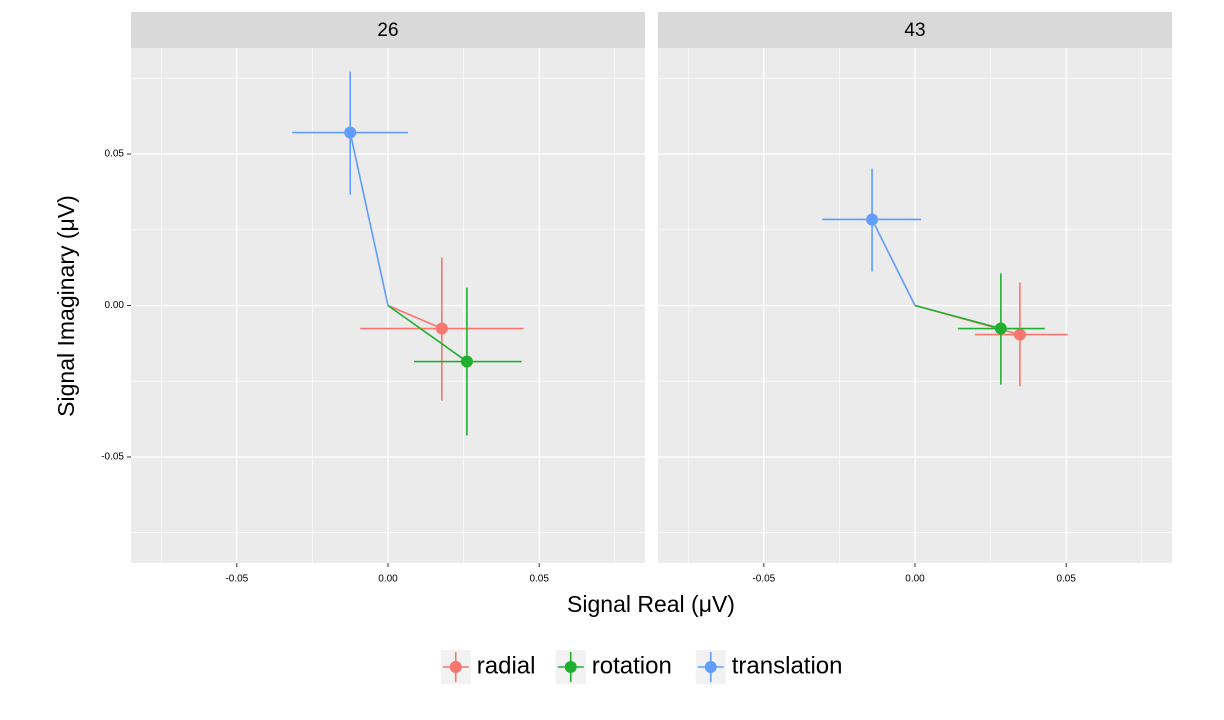 This screenshot has width=1224, height=720. What do you see at coordinates (115, 305) in the screenshot?
I see `y-tick-label: 0.00` at bounding box center [115, 305].